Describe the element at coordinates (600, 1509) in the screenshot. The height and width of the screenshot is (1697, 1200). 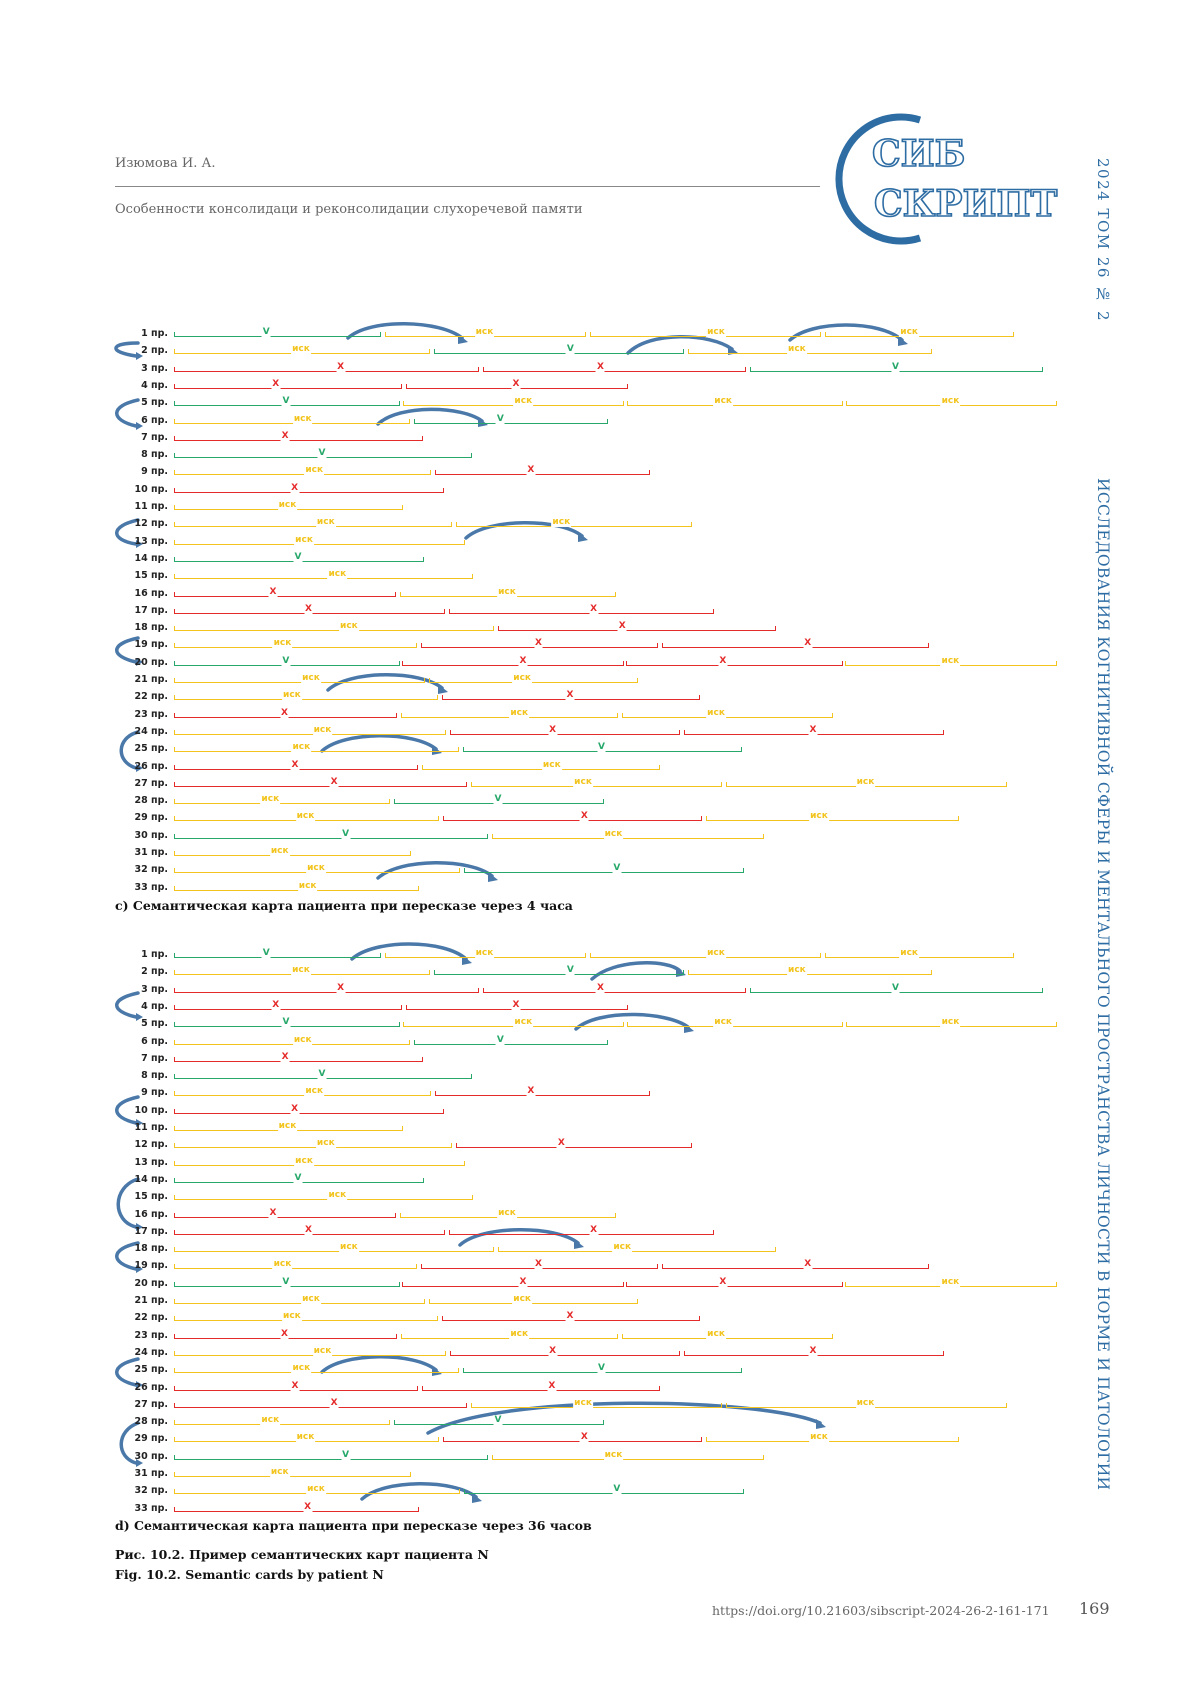
I see `card-row: 33 пр.X` at that location.